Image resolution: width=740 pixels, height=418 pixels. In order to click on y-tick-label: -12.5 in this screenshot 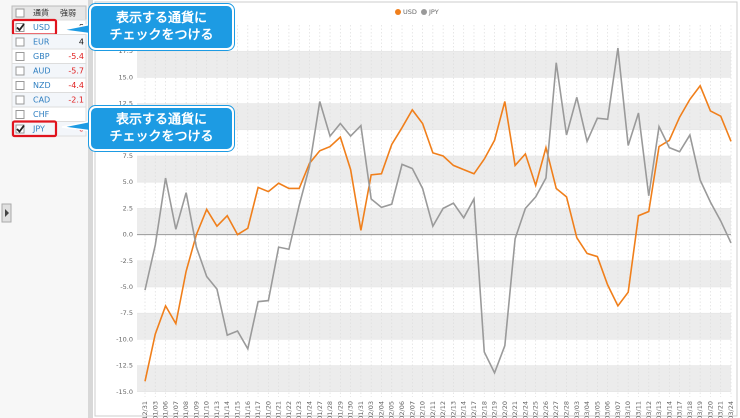, I will do `click(124, 366)`.